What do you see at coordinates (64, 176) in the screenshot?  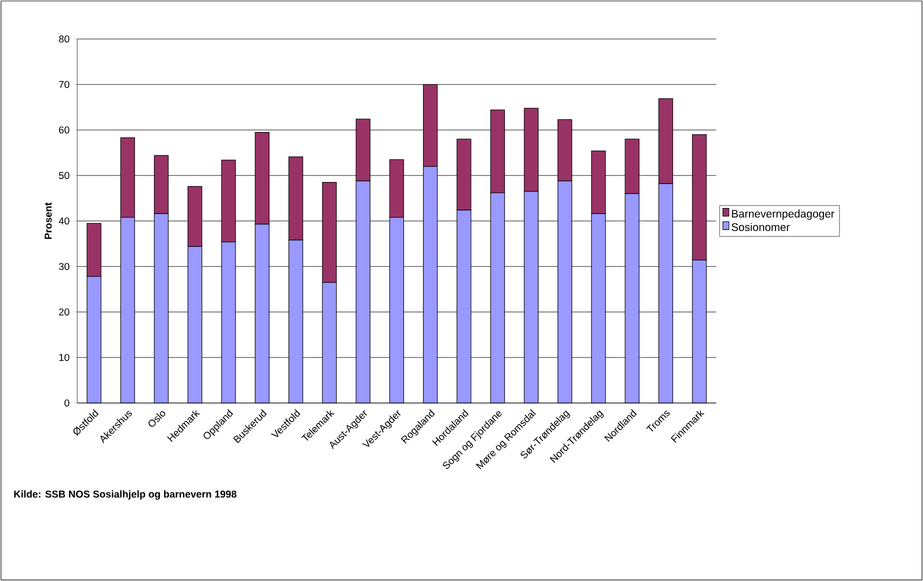 I see `y-tick-label: 50` at bounding box center [64, 176].